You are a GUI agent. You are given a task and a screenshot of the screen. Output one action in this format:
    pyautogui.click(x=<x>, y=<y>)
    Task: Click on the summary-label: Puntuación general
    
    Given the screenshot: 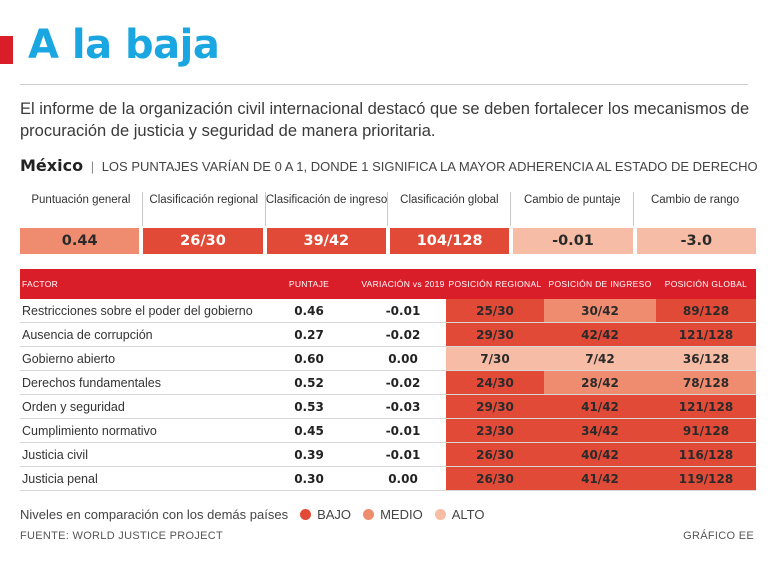 What is the action you would take?
    pyautogui.click(x=81, y=200)
    